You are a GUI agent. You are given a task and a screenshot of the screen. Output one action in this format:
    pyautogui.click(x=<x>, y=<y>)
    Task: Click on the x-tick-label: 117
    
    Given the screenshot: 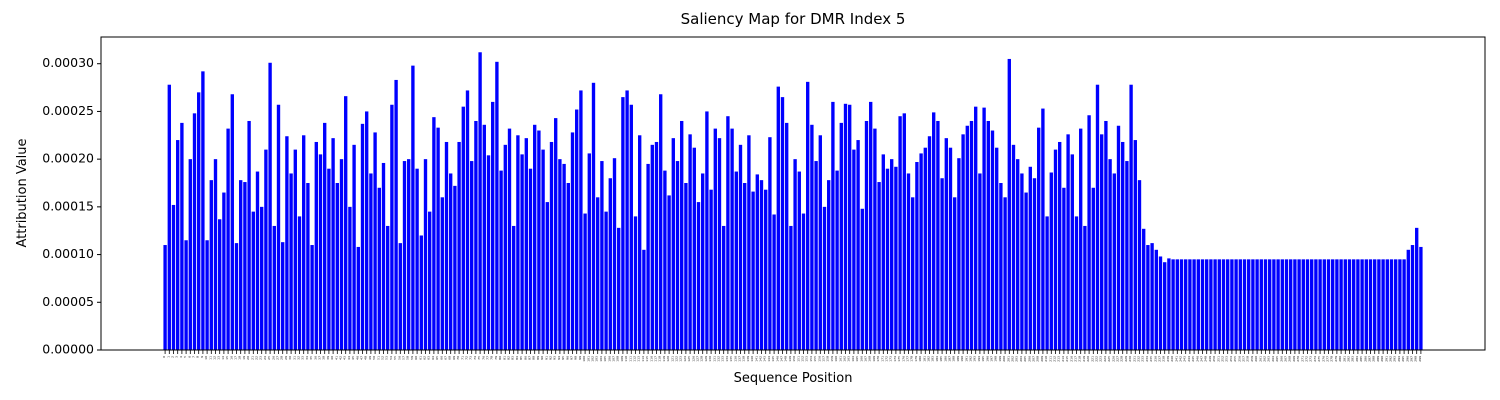 What is the action you would take?
    pyautogui.click(x=656, y=359)
    